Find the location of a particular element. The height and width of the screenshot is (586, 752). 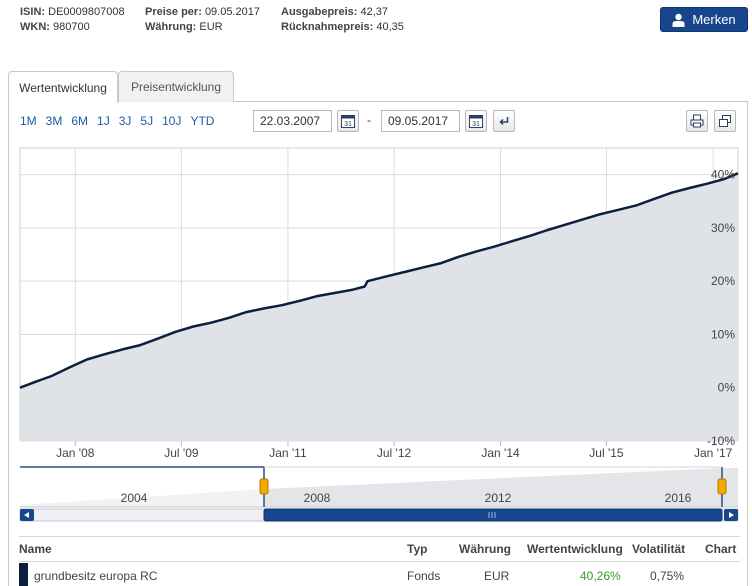

navigator-series is located at coordinates (501, 487).